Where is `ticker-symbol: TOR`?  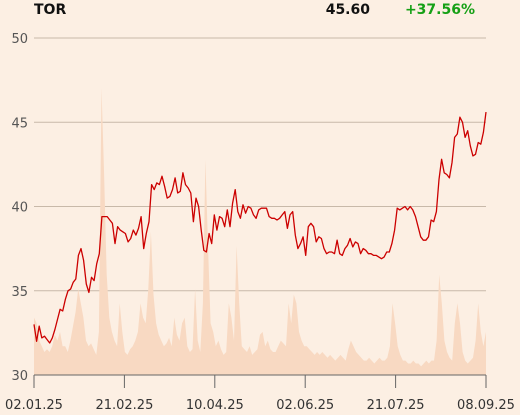 ticker-symbol: TOR is located at coordinates (50, 10).